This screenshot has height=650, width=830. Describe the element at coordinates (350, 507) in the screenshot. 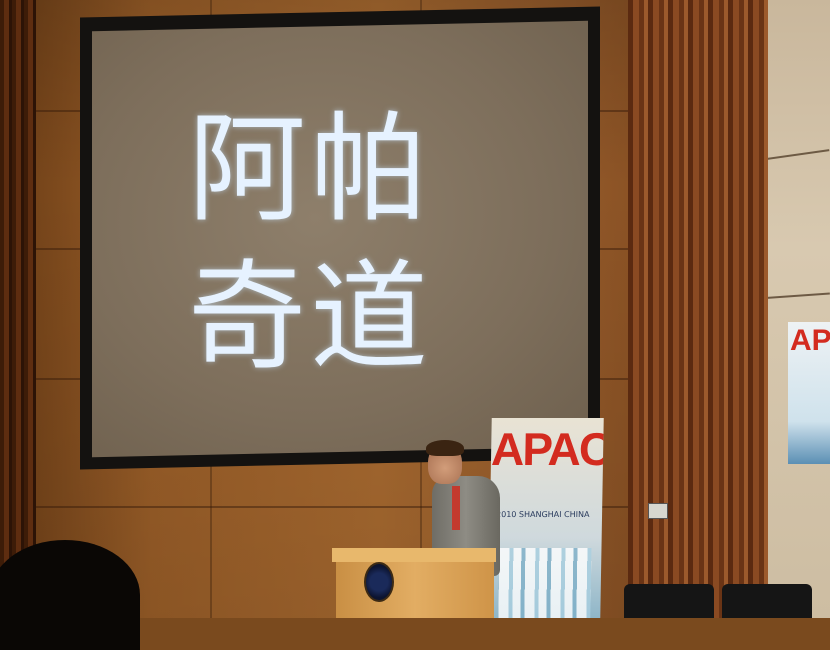

I see `wall-seam` at that location.